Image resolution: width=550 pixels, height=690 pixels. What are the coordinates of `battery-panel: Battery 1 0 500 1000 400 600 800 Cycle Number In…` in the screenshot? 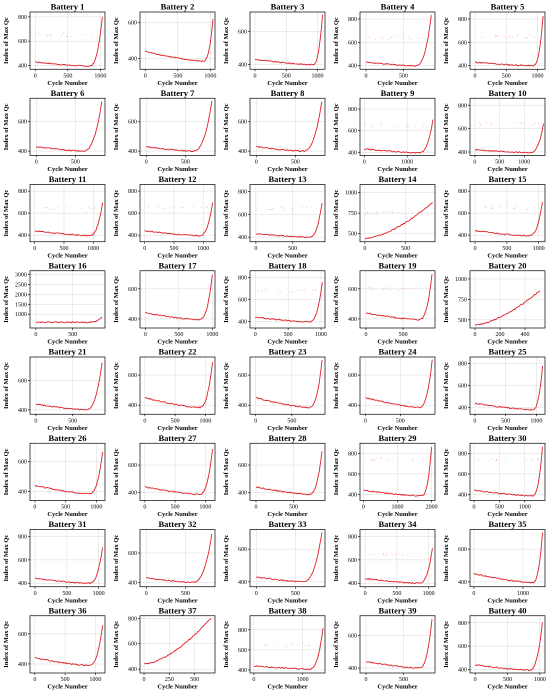 It's located at (54, 44).